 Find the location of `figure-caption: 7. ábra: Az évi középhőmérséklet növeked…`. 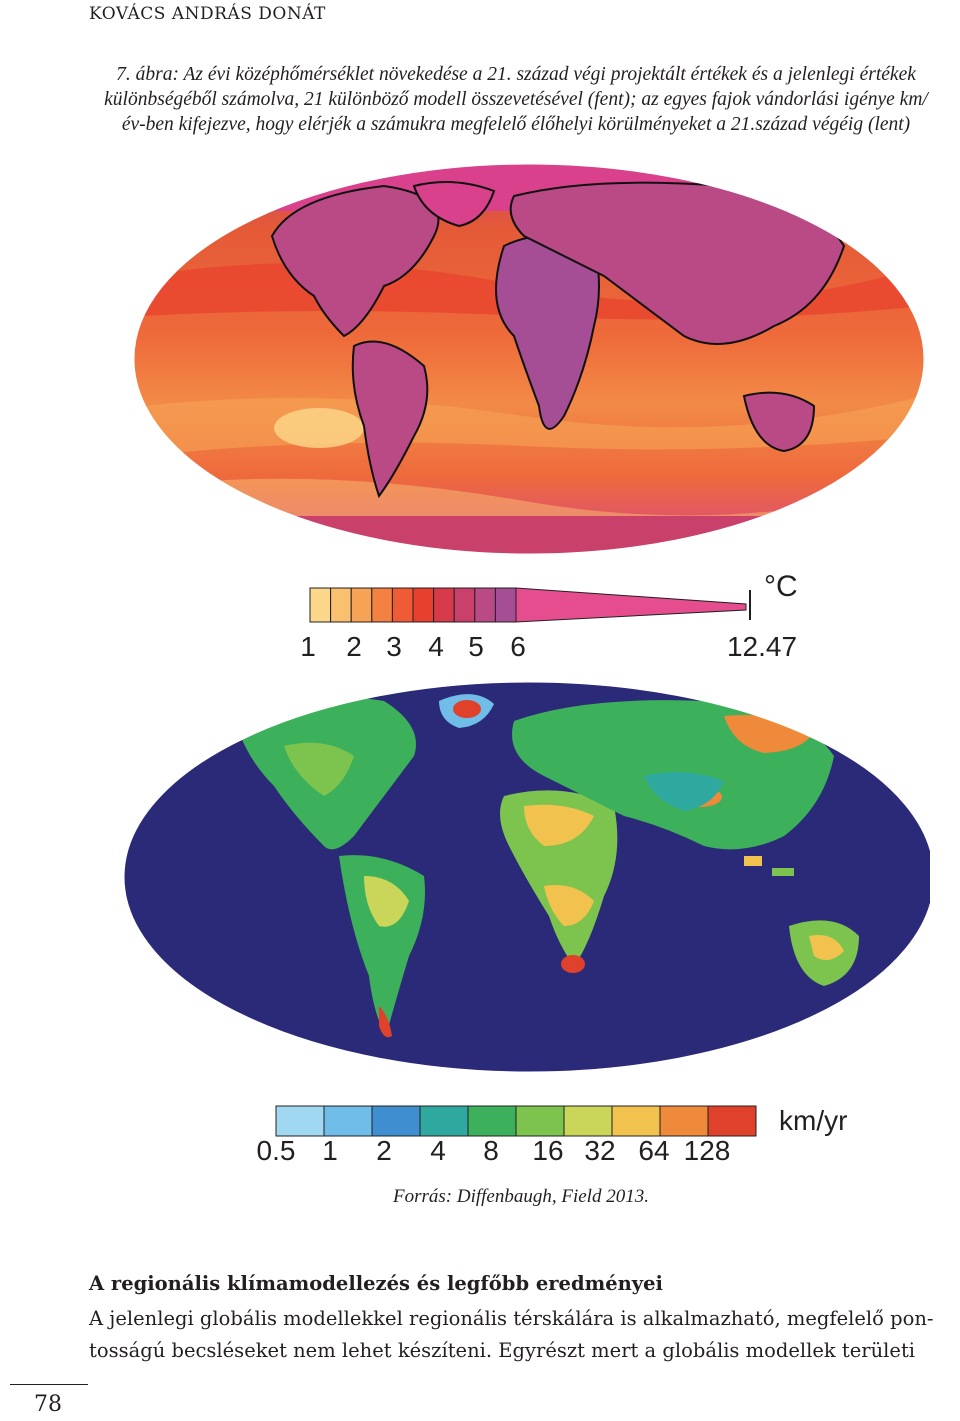

figure-caption: 7. ábra: Az évi középhőmérséklet növeked… is located at coordinates (516, 99).